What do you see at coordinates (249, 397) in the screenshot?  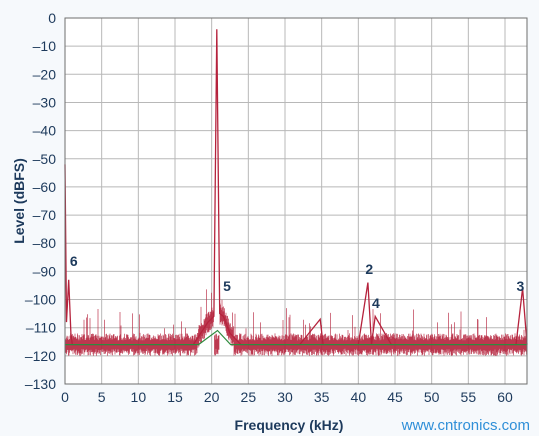 I see `x-tick-label: 25` at bounding box center [249, 397].